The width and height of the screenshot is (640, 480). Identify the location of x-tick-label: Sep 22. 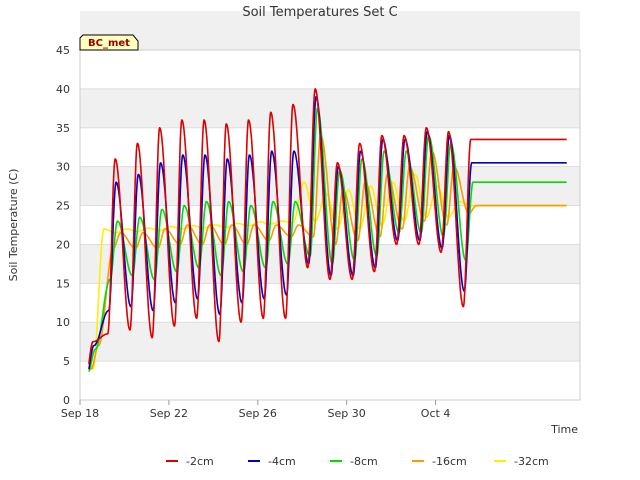
(169, 413).